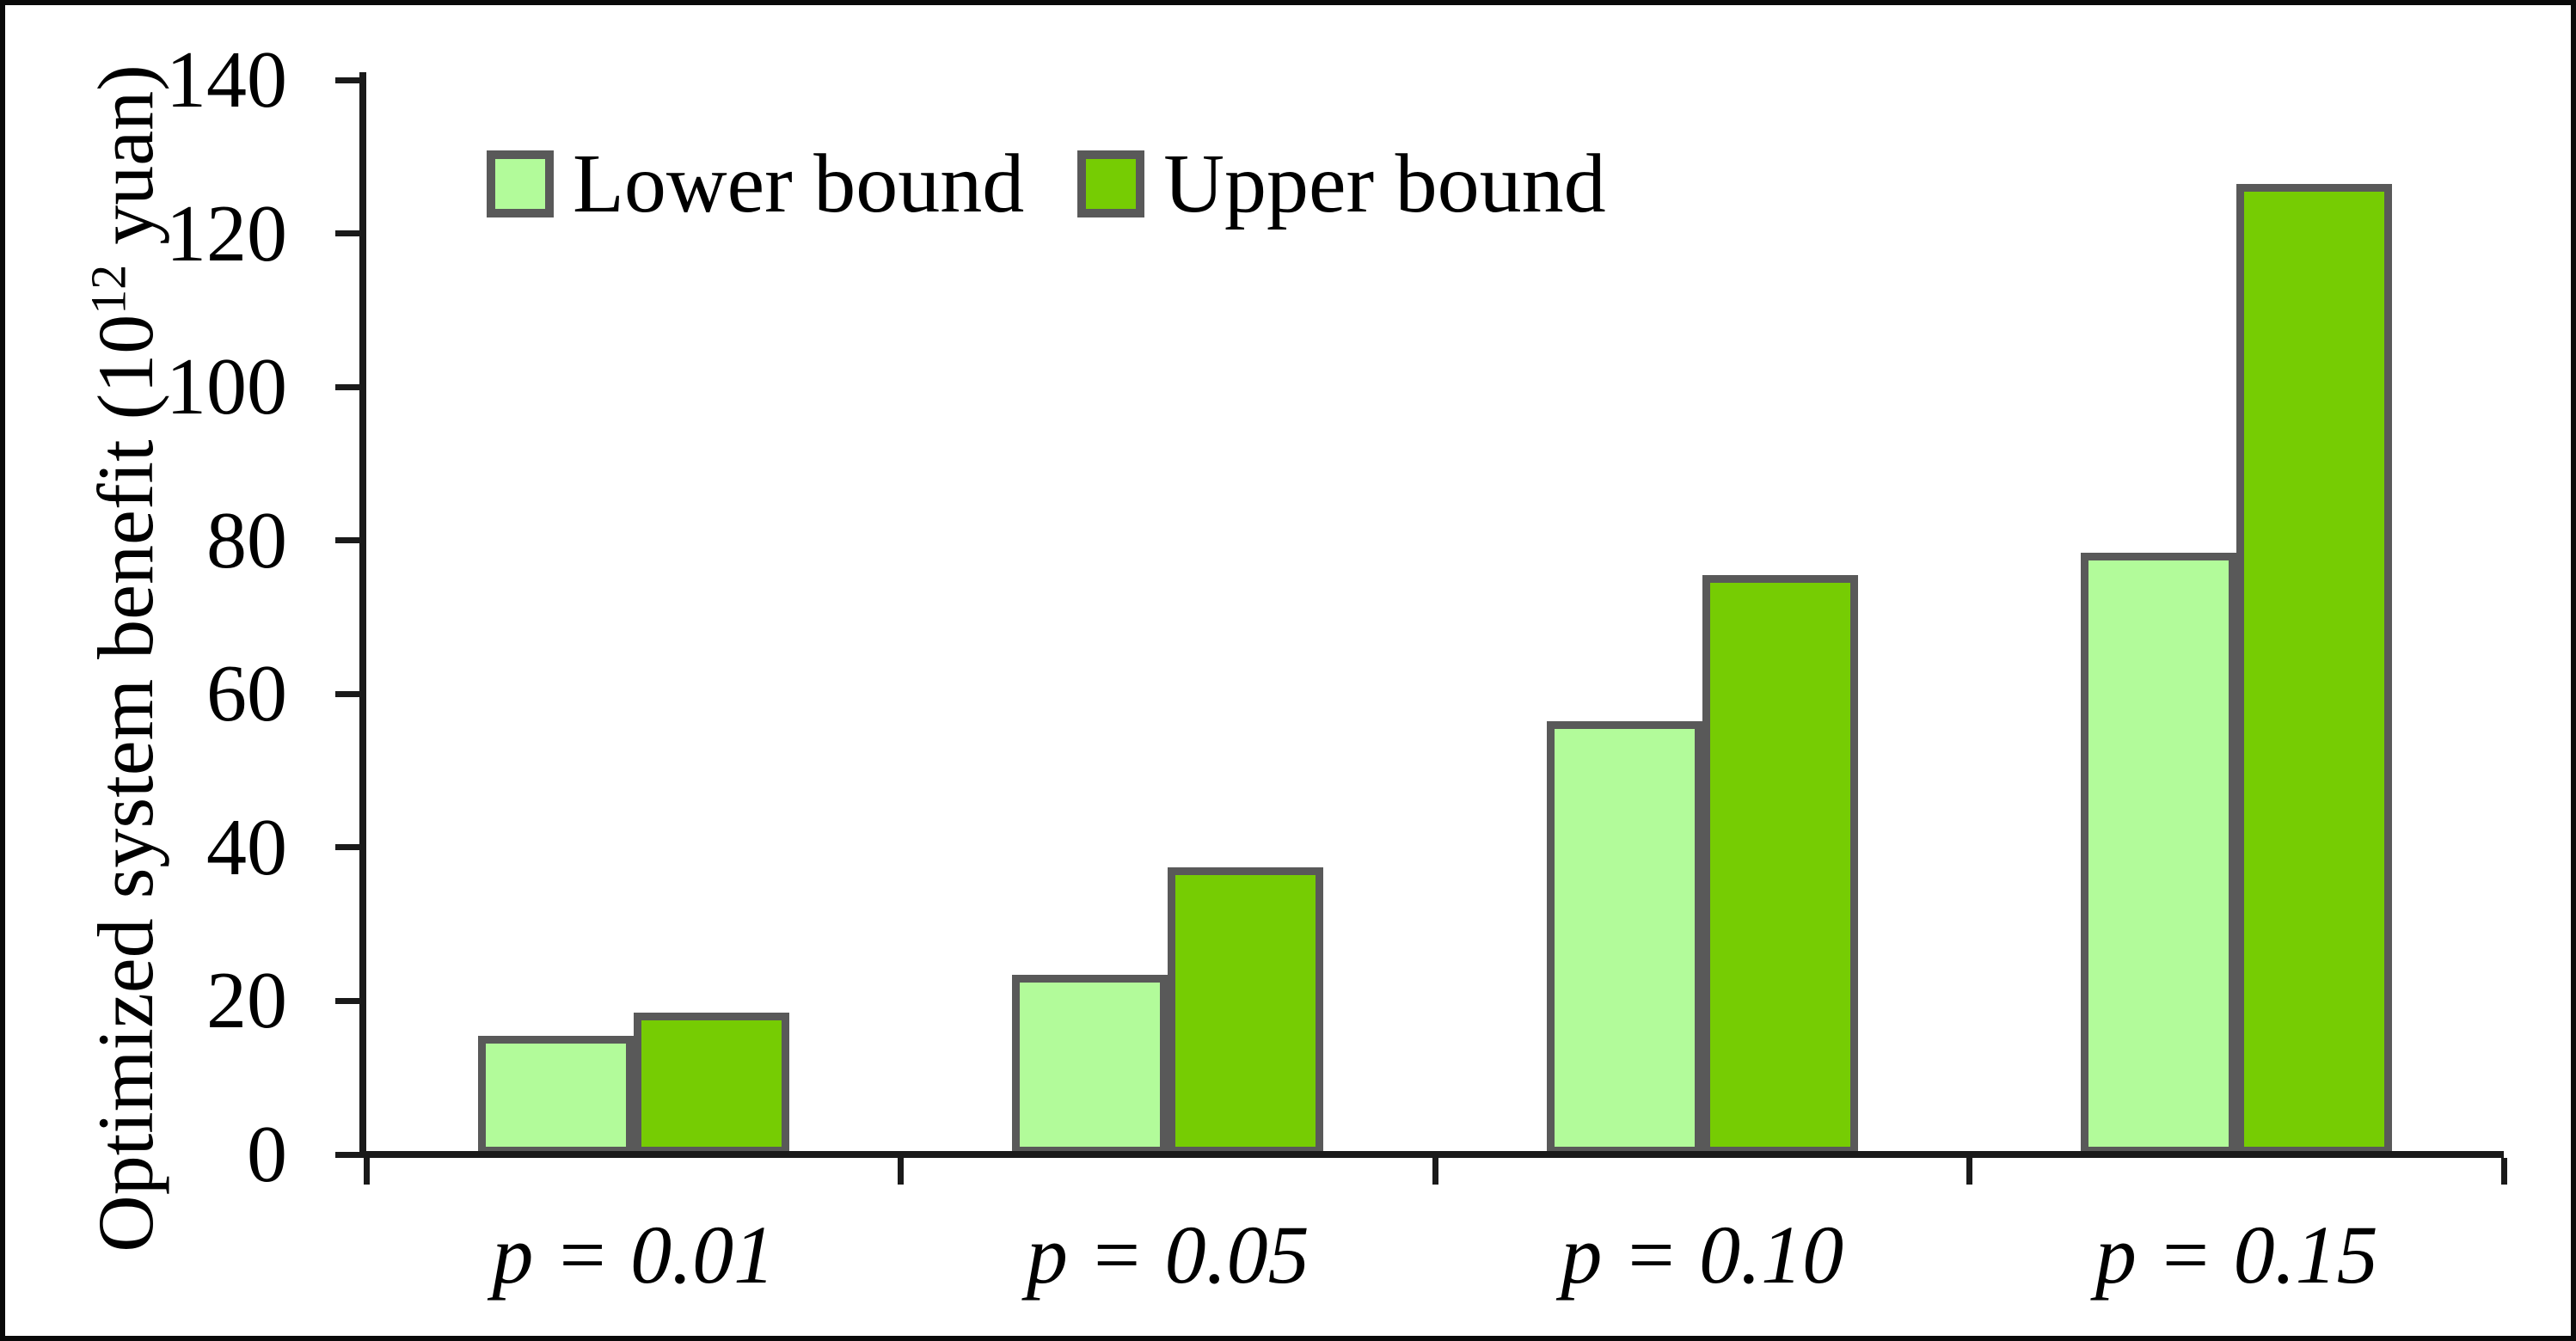 The image size is (2576, 1341). What do you see at coordinates (247, 1001) in the screenshot?
I see `y-tick-label: 20` at bounding box center [247, 1001].